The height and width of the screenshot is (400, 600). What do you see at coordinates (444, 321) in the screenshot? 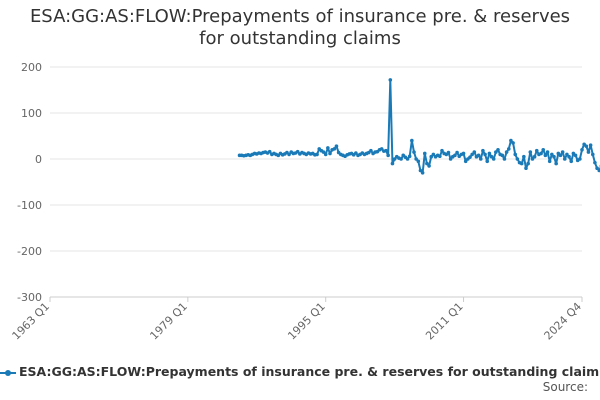
I see `x-tick-label: 2011 Q1` at bounding box center [444, 321].